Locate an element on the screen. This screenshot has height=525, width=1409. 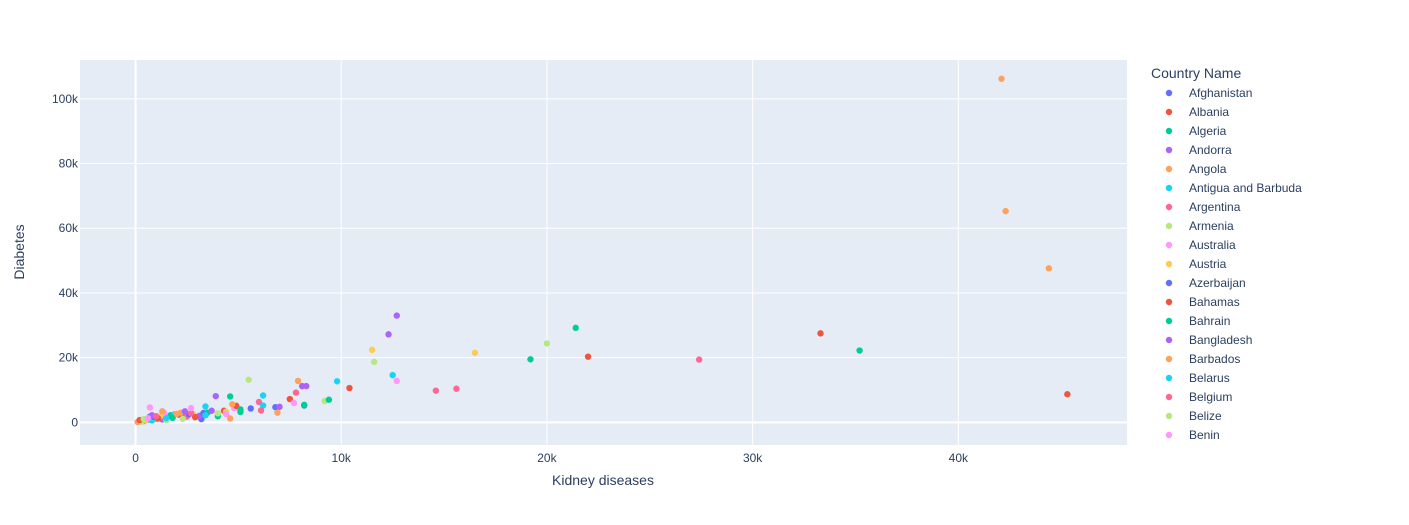
legend-item: Barbados is located at coordinates (1203, 359).